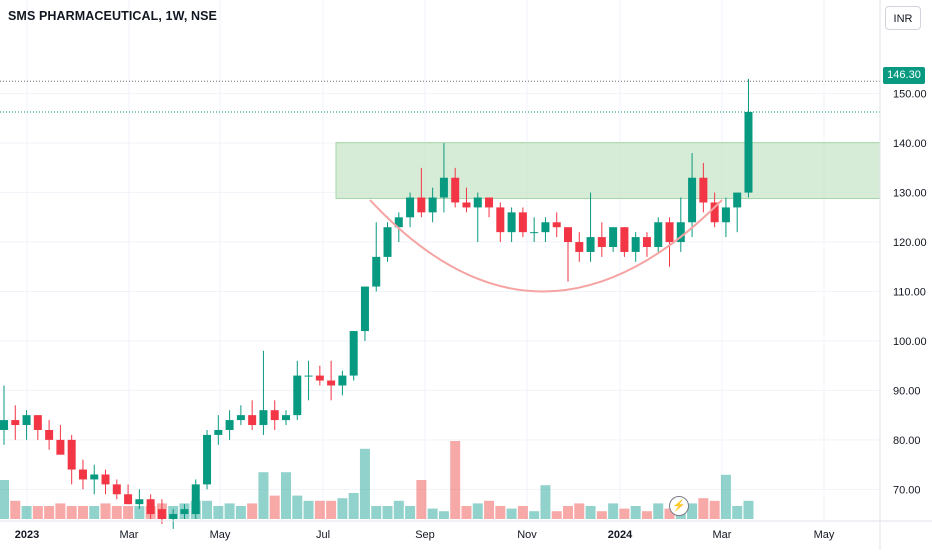 The image size is (932, 555). What do you see at coordinates (620, 535) in the screenshot?
I see `x-tick-label: 2024` at bounding box center [620, 535].